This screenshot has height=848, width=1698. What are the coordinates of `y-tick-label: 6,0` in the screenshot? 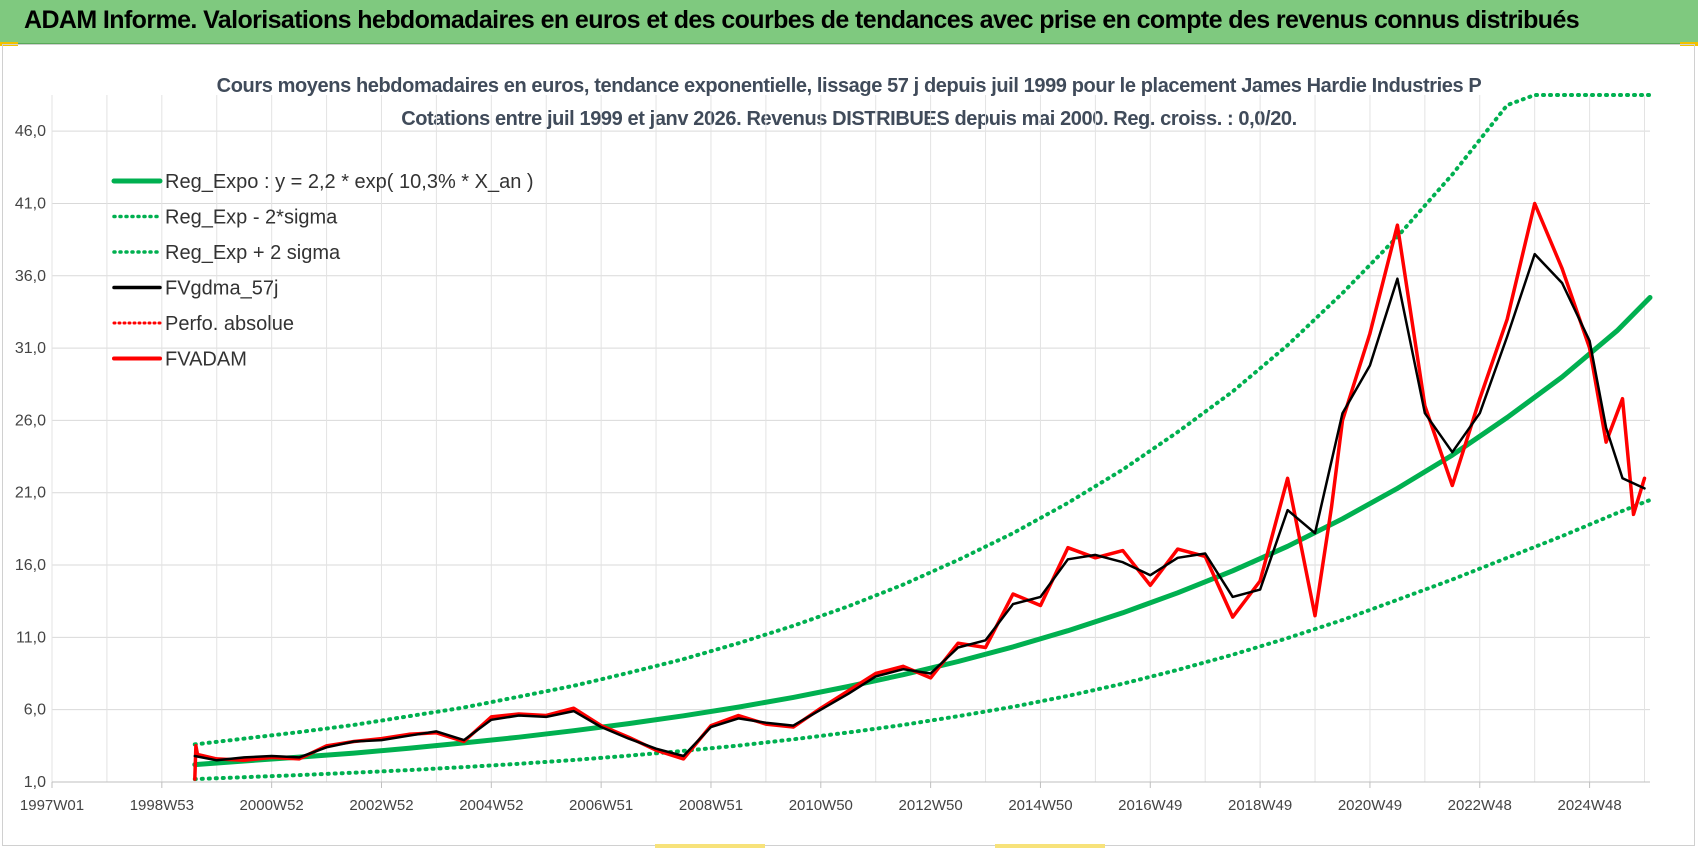 It's located at (35, 710).